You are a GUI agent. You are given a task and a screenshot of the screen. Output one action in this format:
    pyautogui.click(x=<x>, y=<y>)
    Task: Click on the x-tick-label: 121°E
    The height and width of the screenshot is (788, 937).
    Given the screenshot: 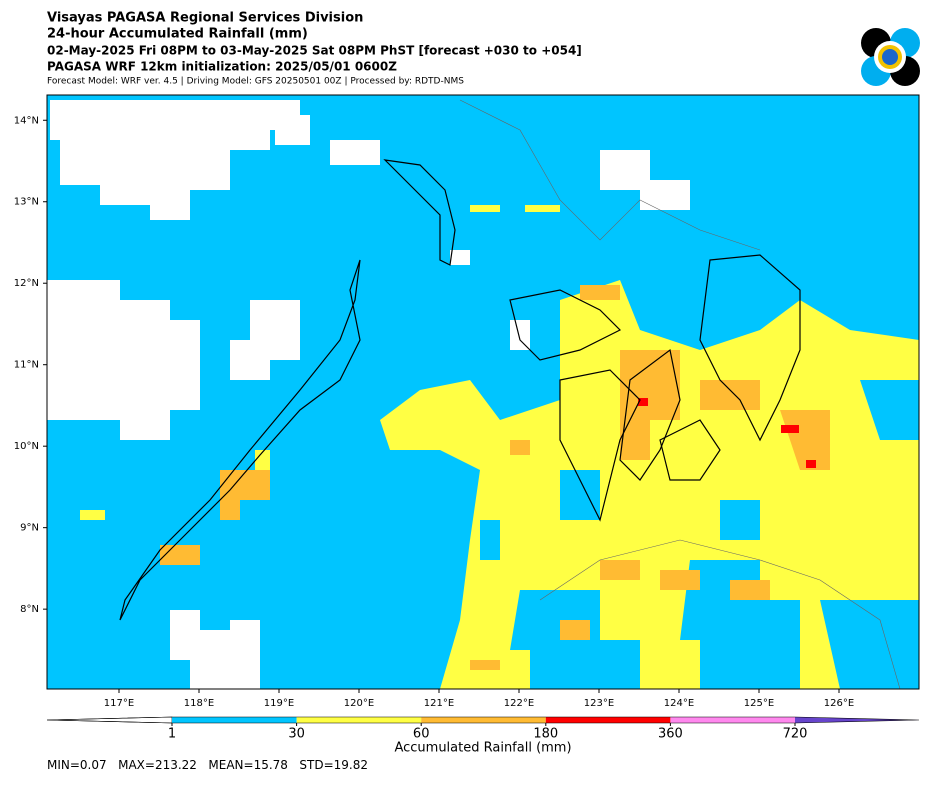 What is the action you would take?
    pyautogui.click(x=439, y=703)
    